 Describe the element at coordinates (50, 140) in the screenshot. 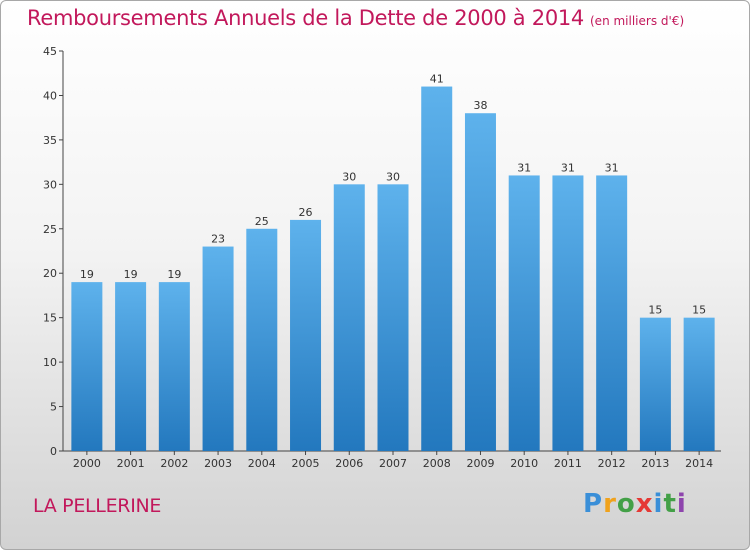

I see `y-tick-label: 35` at that location.